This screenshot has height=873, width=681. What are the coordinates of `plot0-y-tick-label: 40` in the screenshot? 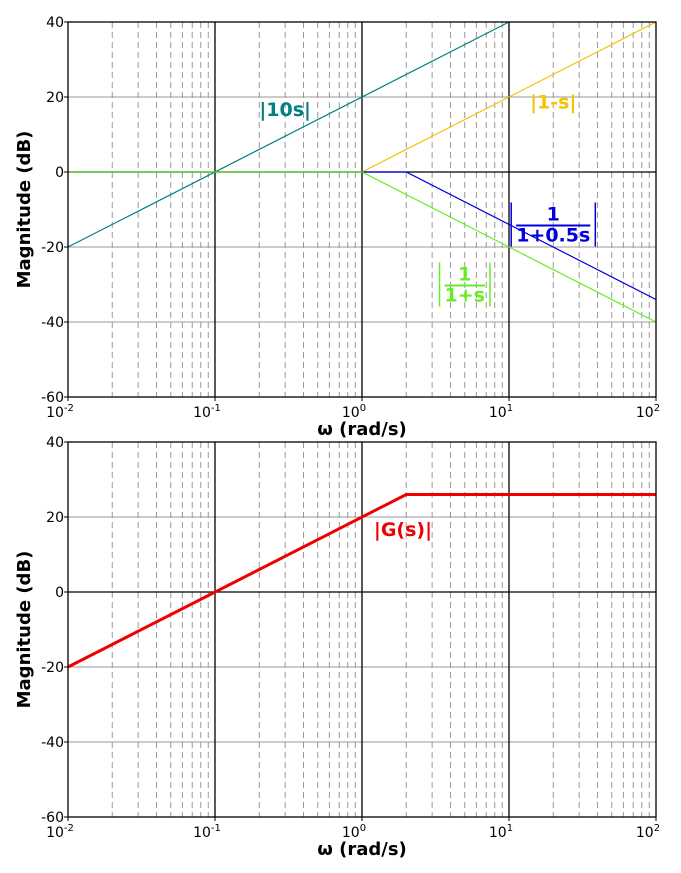 It's located at (55, 23).